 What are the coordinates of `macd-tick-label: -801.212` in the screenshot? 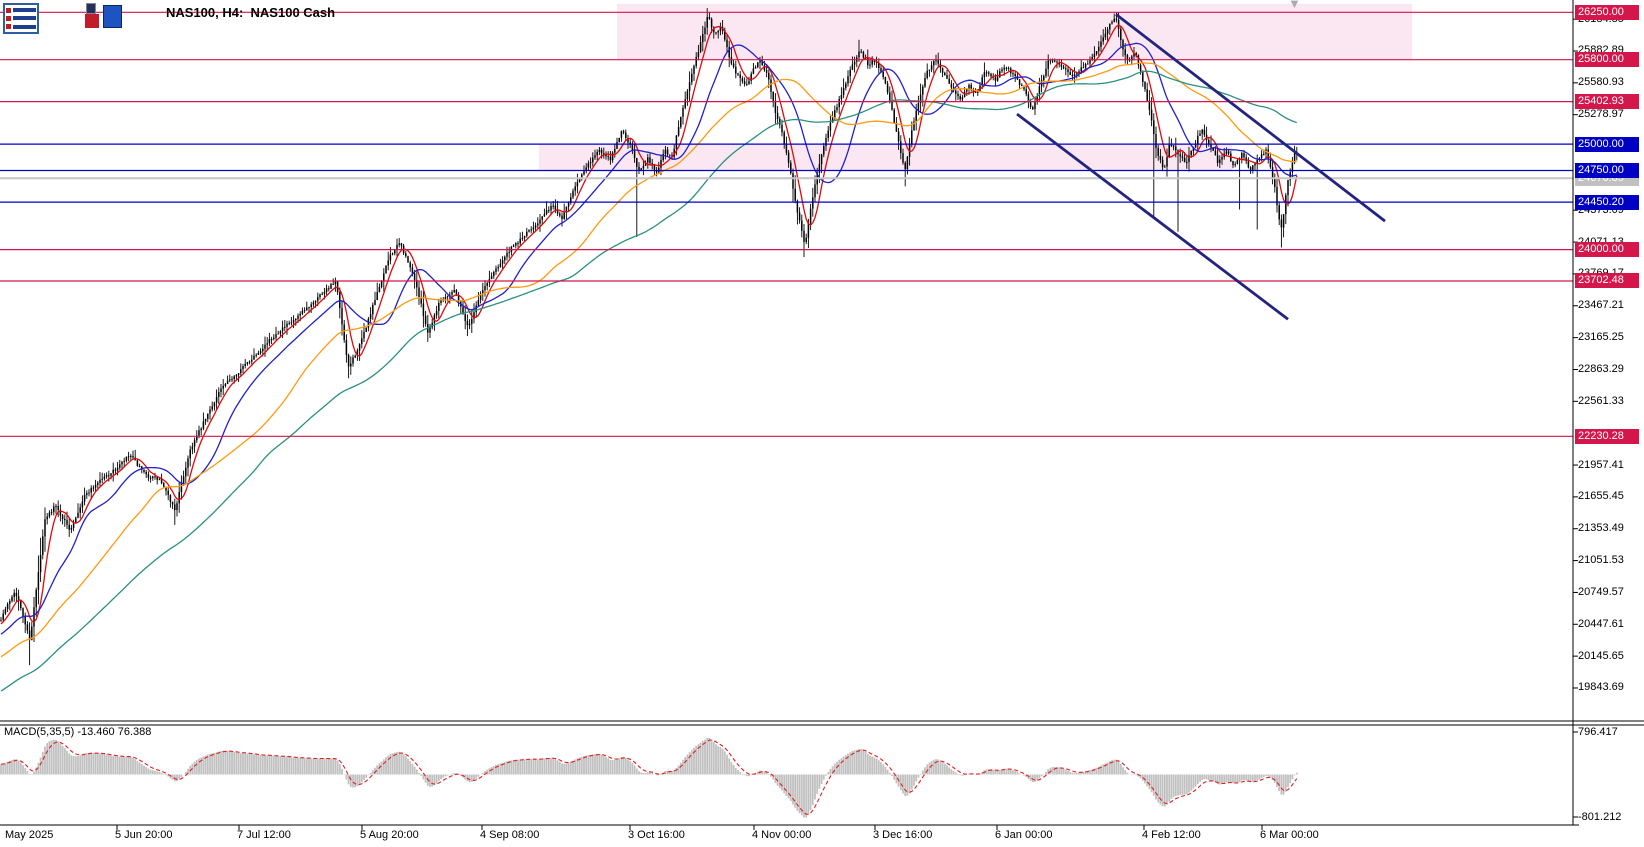 It's located at (1600, 816).